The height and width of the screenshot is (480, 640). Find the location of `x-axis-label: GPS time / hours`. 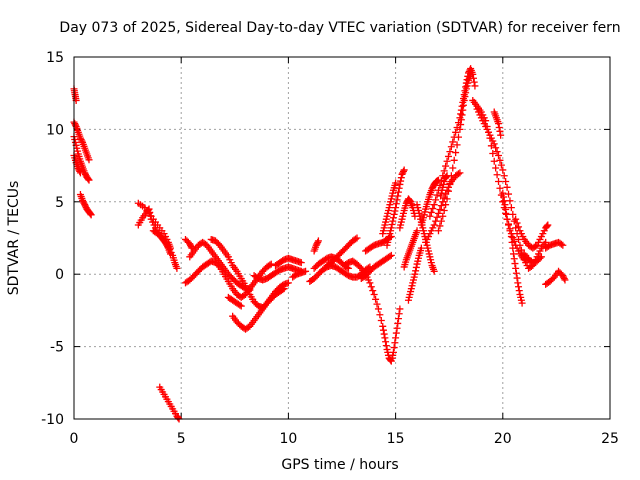

x-axis-label: GPS time / hours is located at coordinates (339, 465).